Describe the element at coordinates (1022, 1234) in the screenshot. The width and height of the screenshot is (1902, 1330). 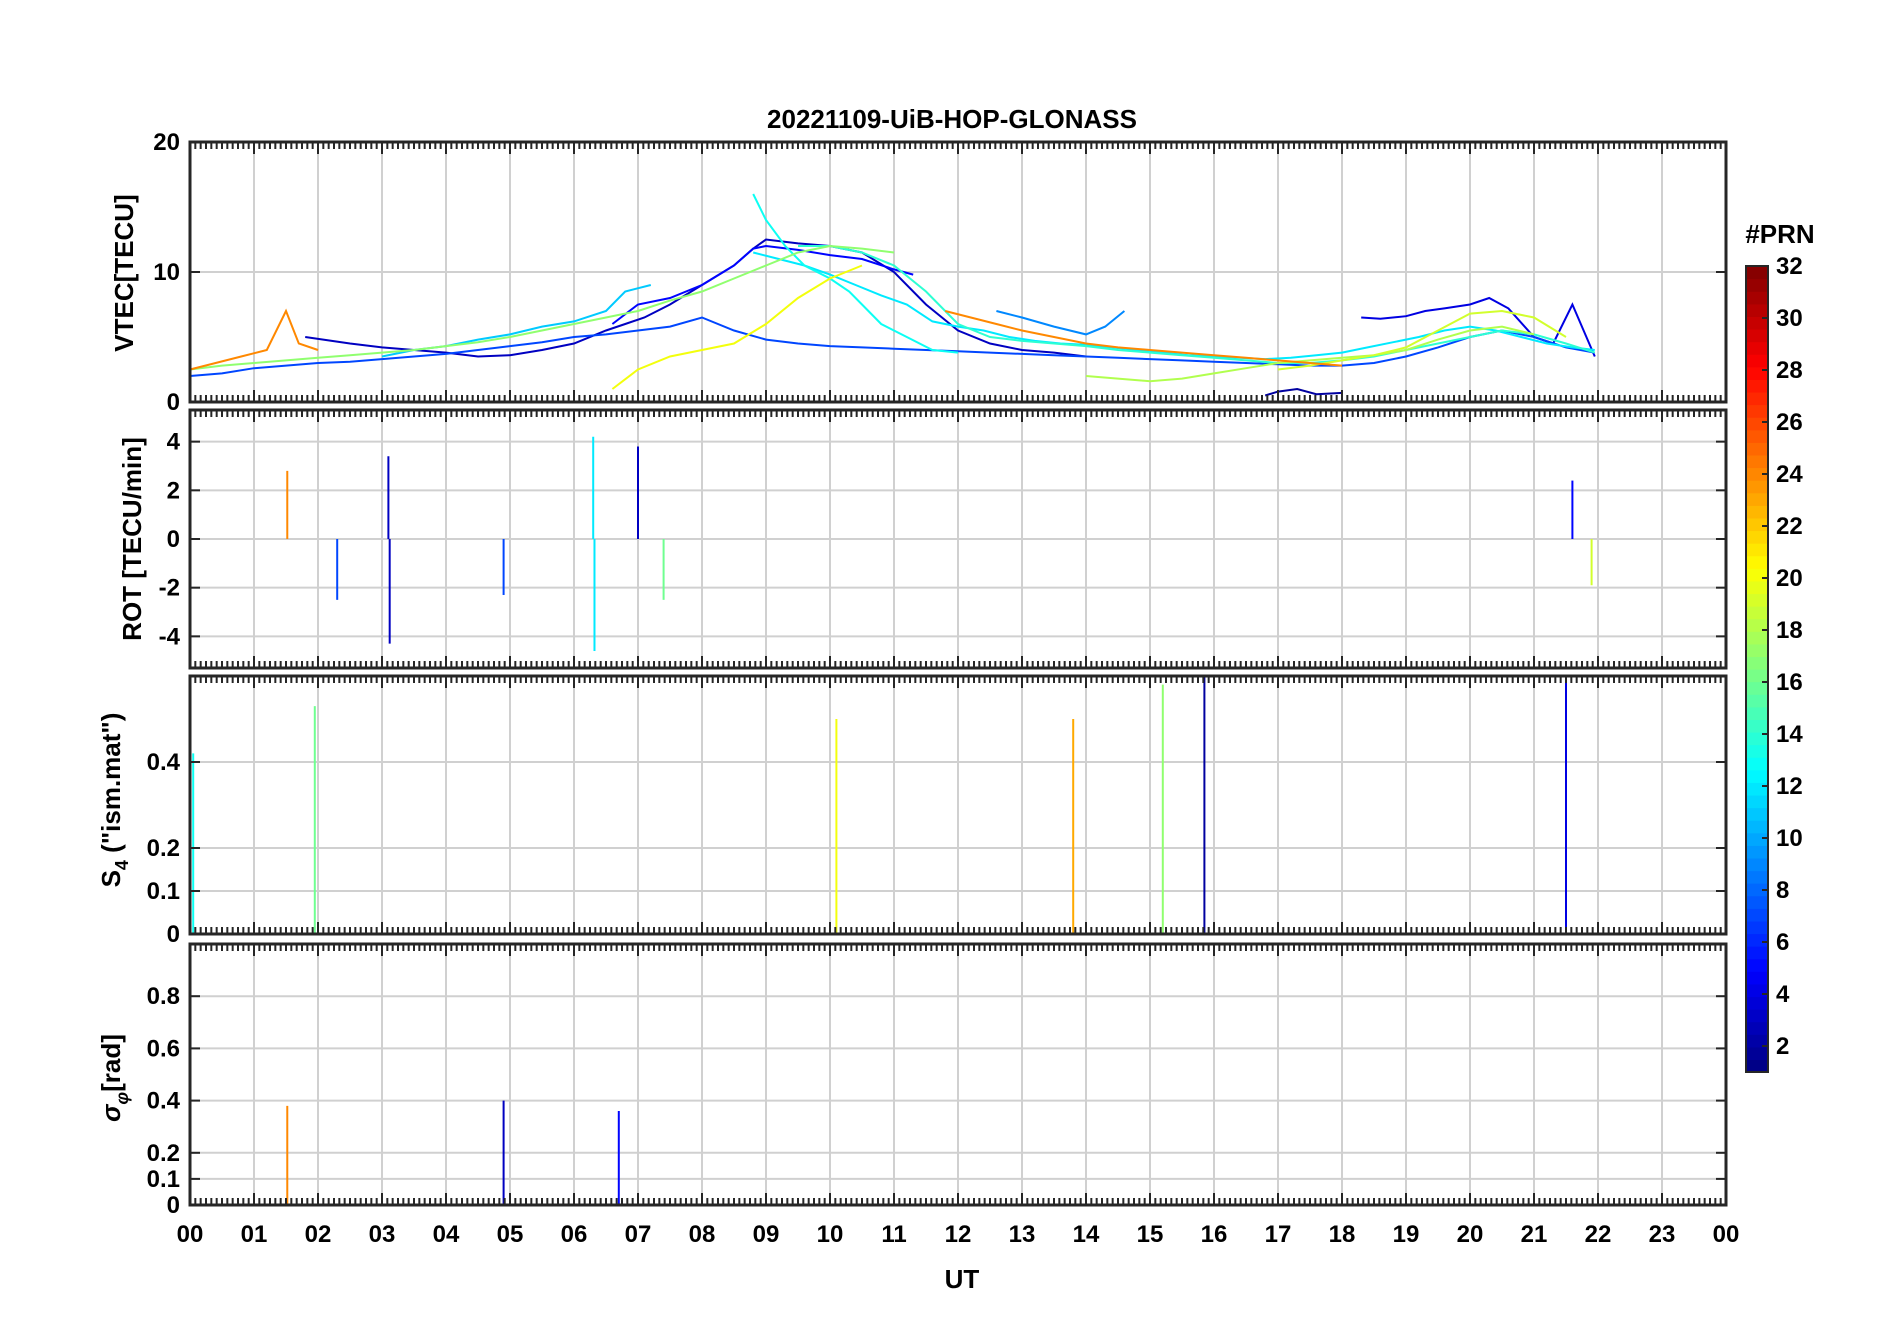
I see `x-tick-label: 13` at that location.